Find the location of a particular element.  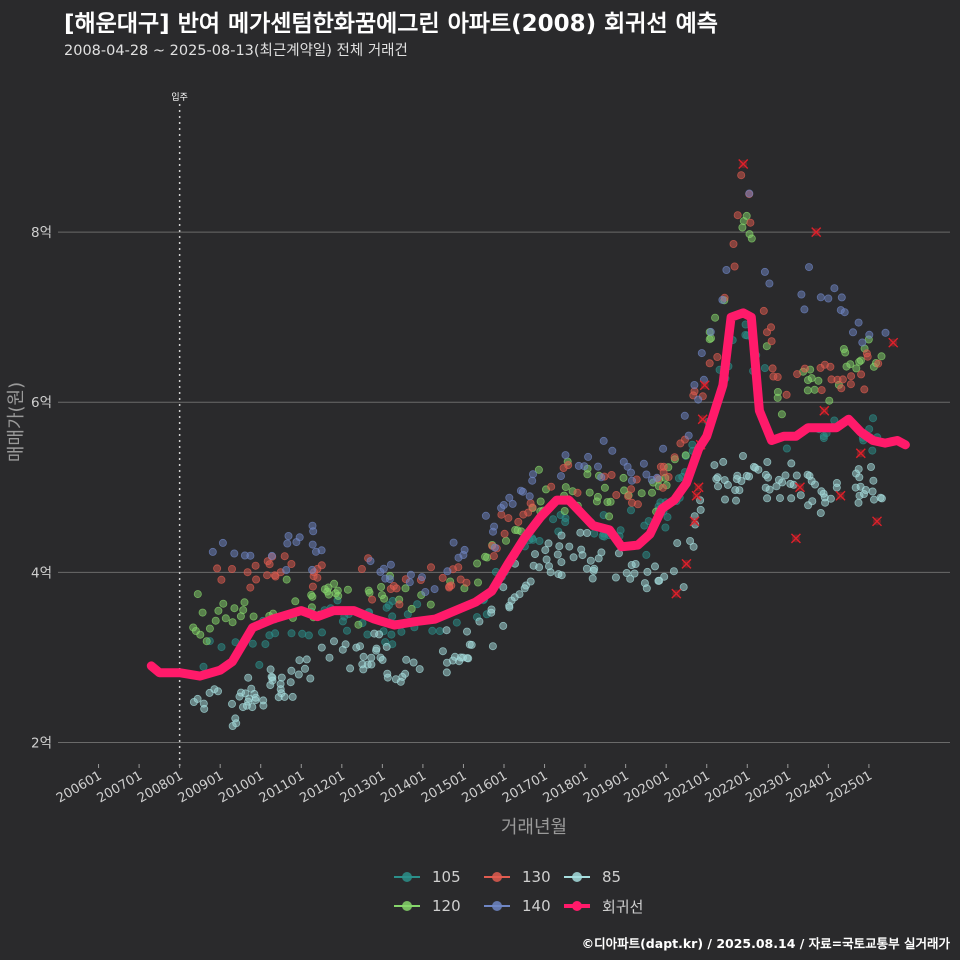

x-tick-label: 202001 is located at coordinates (647, 787).